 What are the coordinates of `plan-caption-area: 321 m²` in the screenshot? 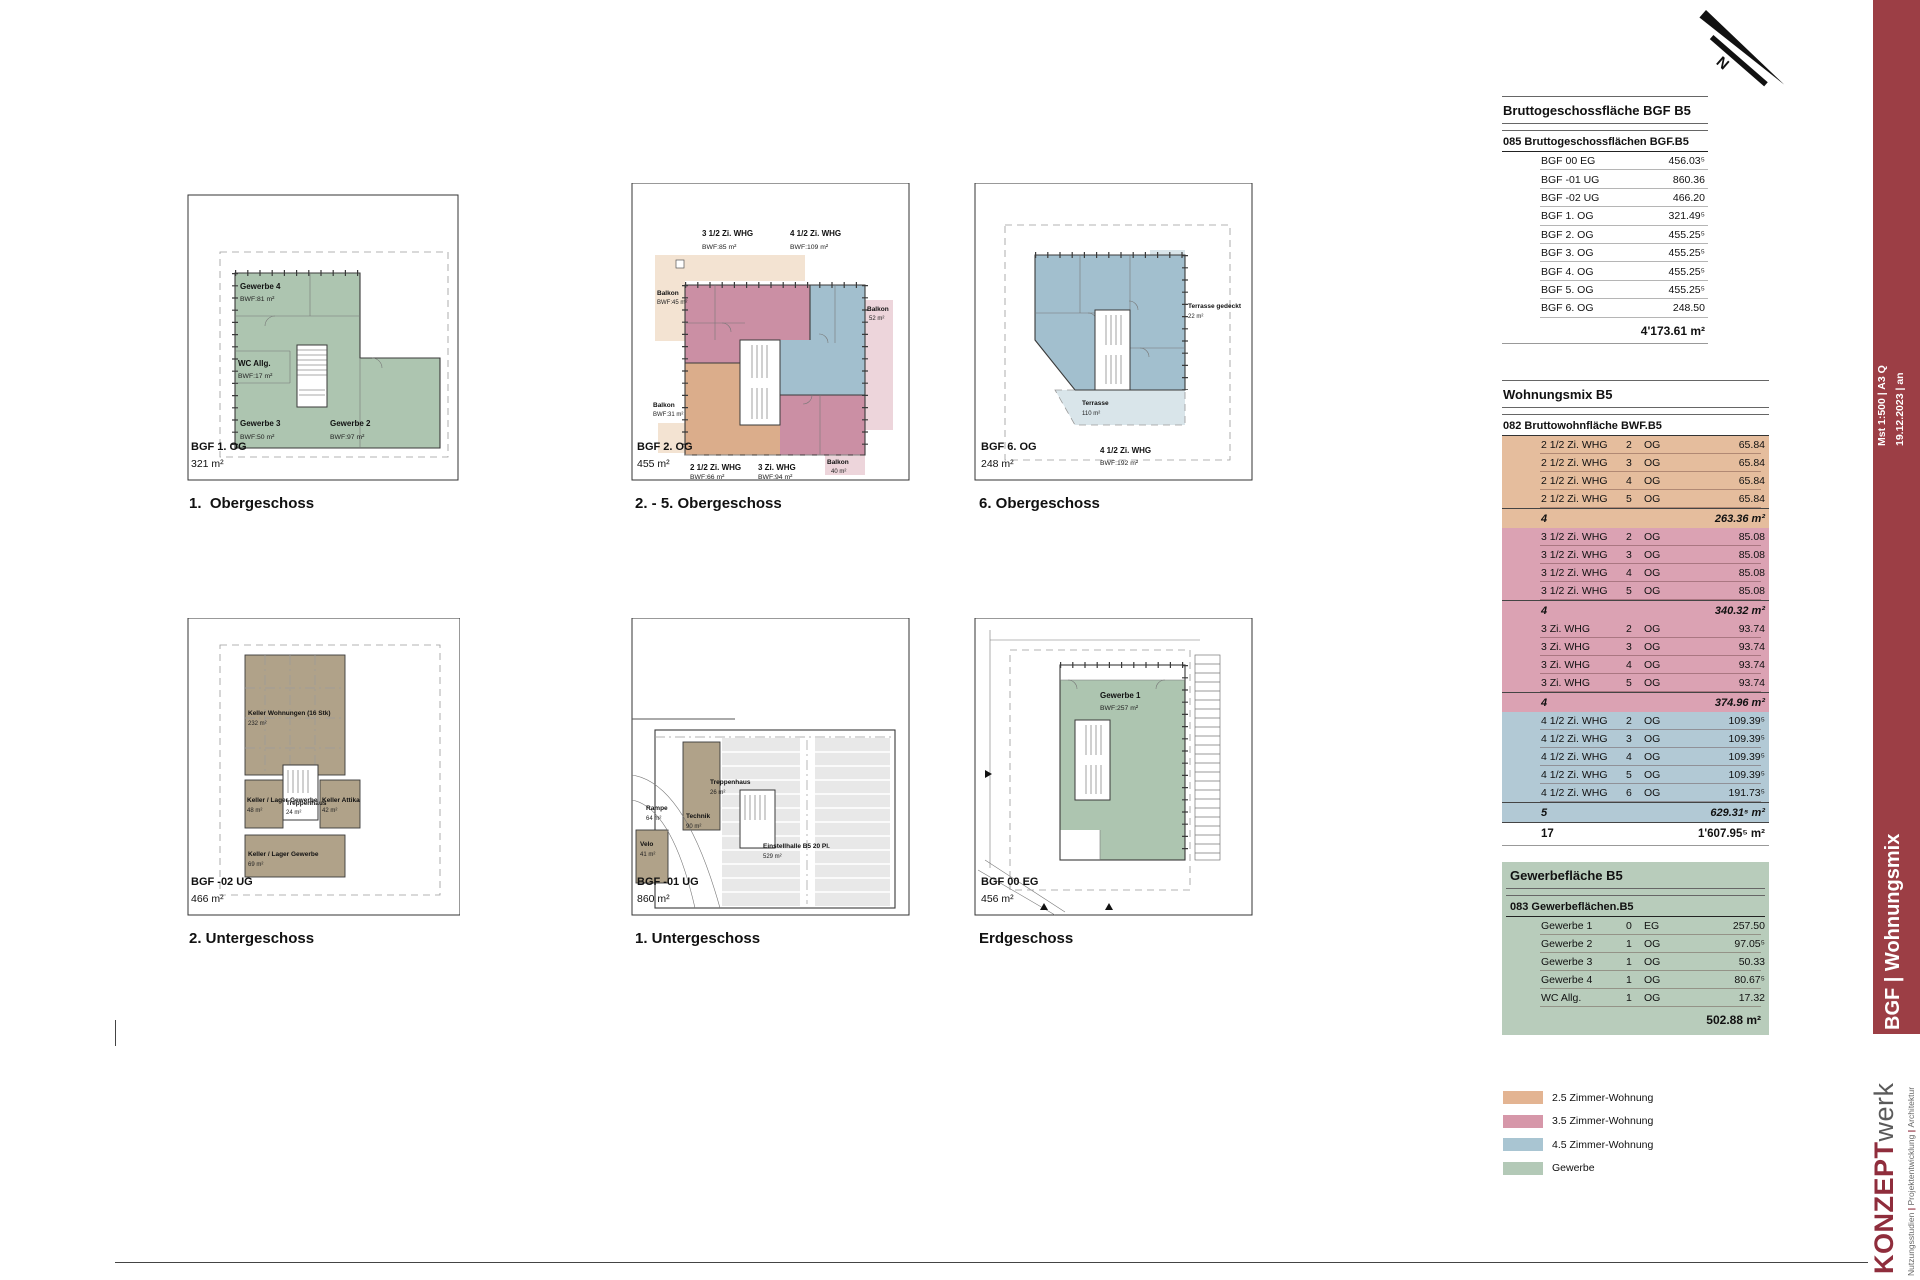 It's located at (207, 464).